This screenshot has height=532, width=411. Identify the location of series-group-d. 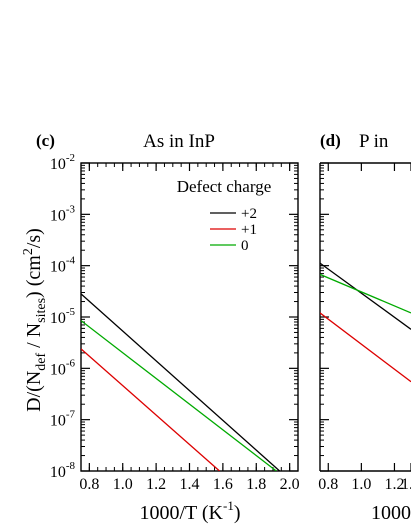
(365, 322).